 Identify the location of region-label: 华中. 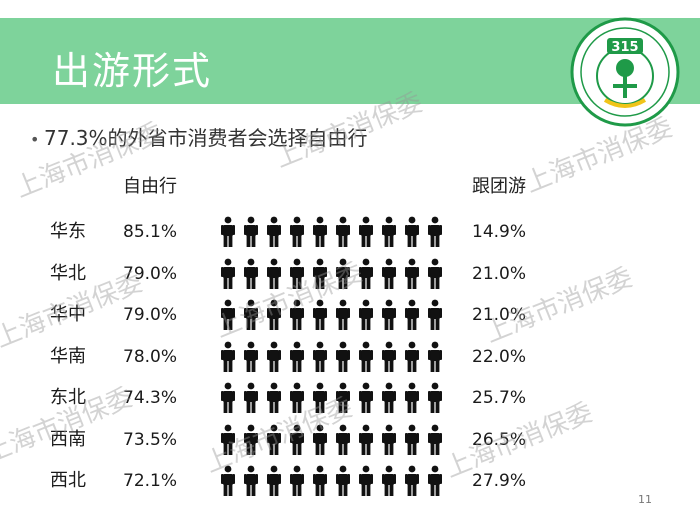
(68, 314).